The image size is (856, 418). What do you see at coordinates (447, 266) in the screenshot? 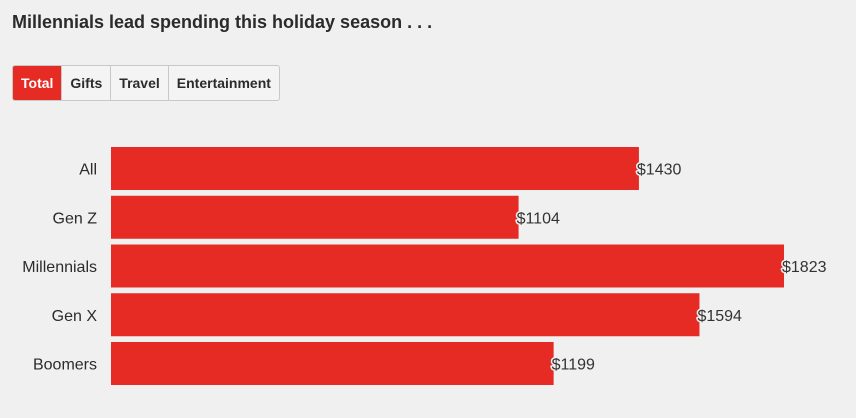
I see `bar-millennials` at bounding box center [447, 266].